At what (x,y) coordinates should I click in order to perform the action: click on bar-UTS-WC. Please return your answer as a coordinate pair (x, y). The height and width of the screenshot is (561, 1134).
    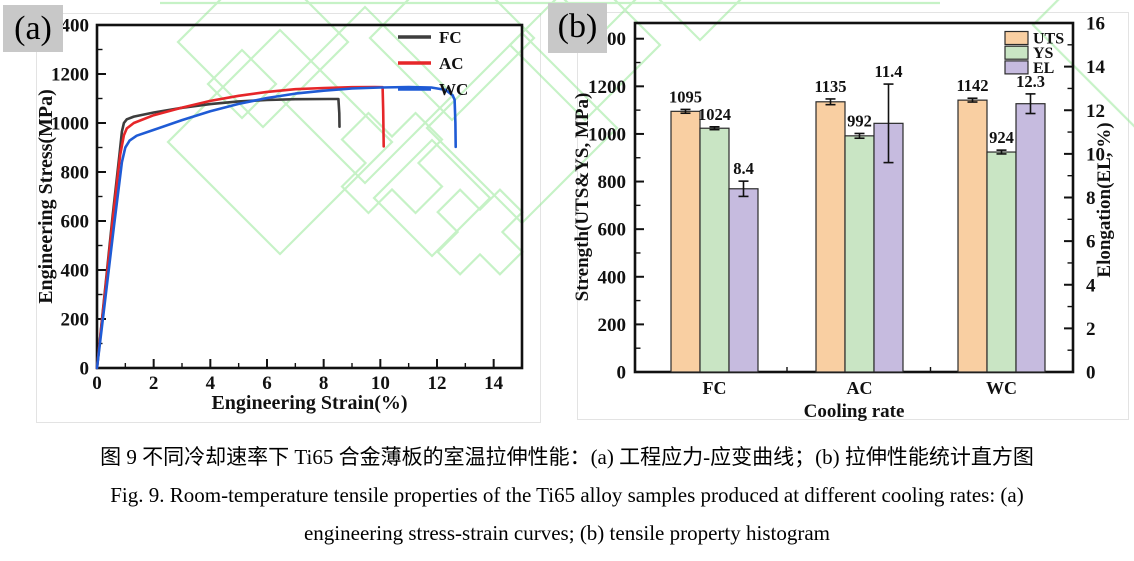
    Looking at the image, I should click on (972, 236).